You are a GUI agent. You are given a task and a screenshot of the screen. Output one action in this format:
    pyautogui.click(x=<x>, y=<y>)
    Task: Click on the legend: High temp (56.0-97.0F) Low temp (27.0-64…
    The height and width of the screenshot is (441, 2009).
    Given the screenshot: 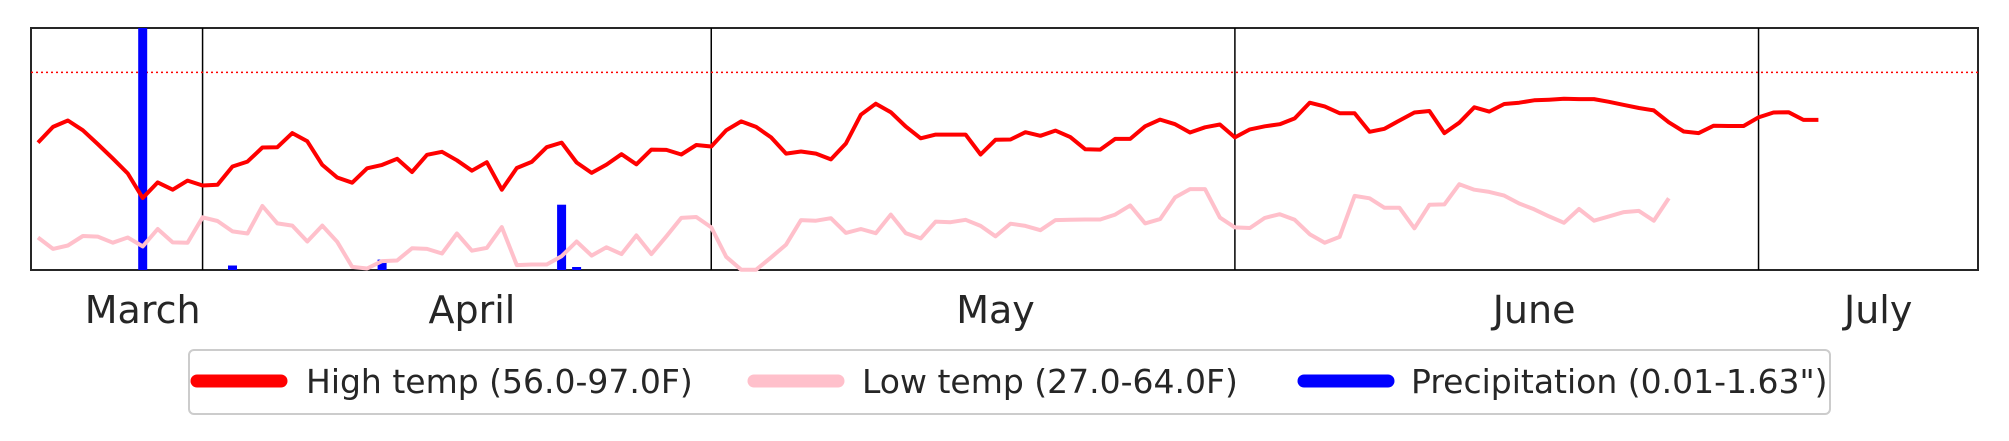 What is the action you would take?
    pyautogui.click(x=1009, y=382)
    